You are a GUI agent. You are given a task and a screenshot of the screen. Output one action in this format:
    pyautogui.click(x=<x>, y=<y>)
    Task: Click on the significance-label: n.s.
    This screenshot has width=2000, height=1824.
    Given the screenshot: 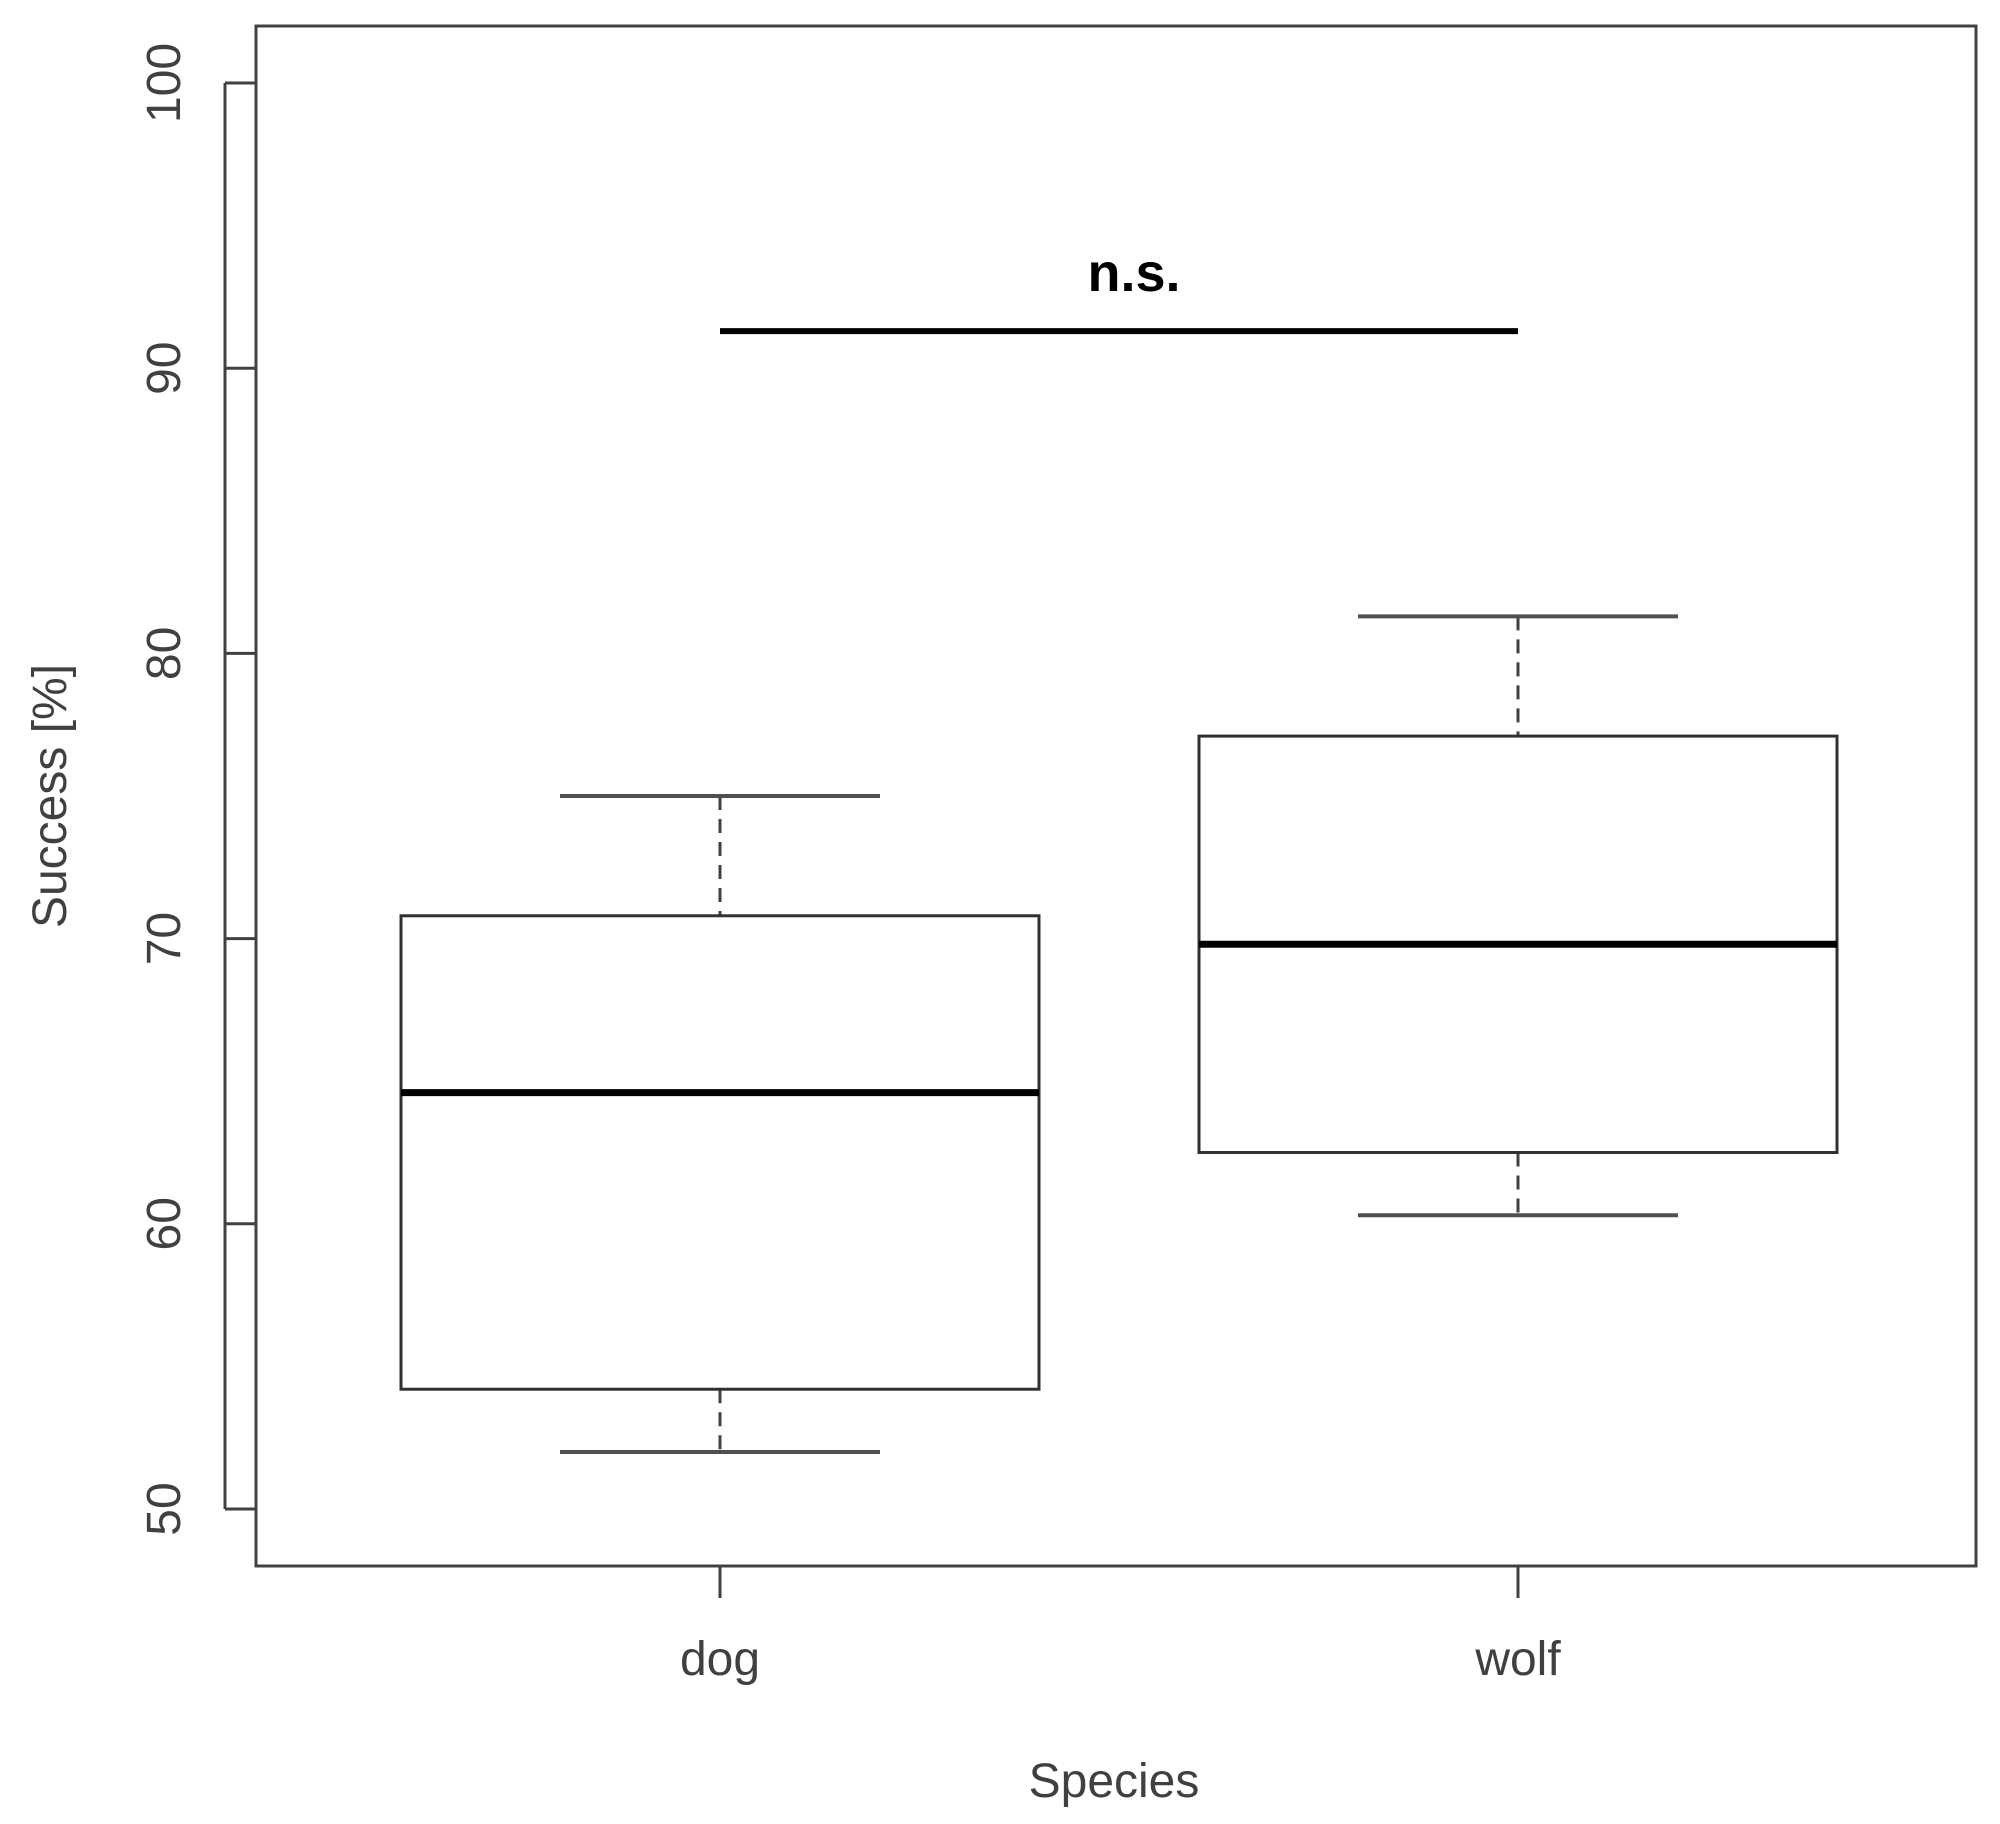 What is the action you would take?
    pyautogui.click(x=1133, y=273)
    